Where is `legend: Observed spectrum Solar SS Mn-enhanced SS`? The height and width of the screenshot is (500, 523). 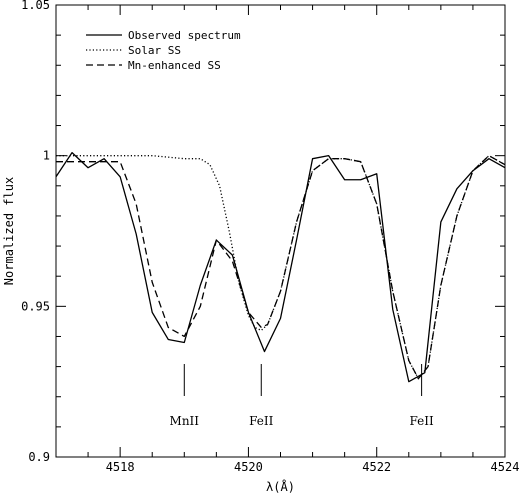 legend: Observed spectrum Solar SS Mn-enhanced SS is located at coordinates (163, 50).